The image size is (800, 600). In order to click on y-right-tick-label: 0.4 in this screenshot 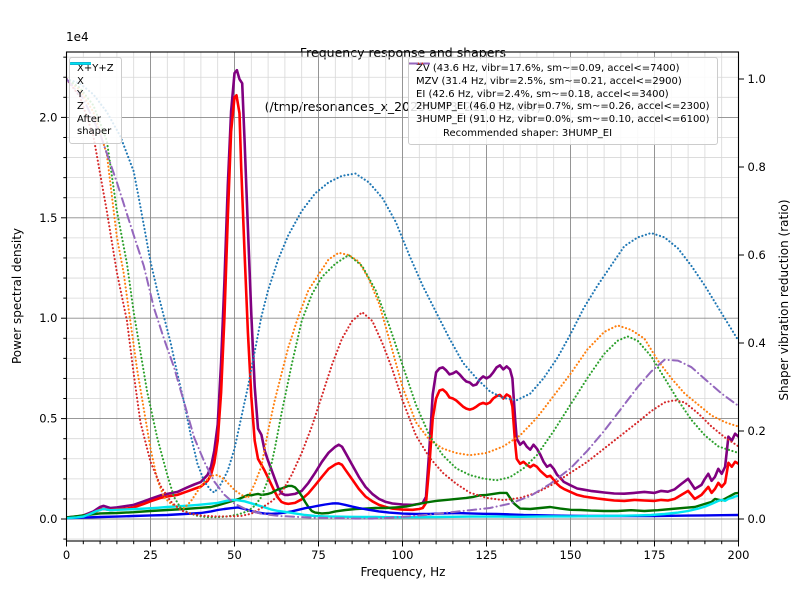, I will do `click(757, 343)`.